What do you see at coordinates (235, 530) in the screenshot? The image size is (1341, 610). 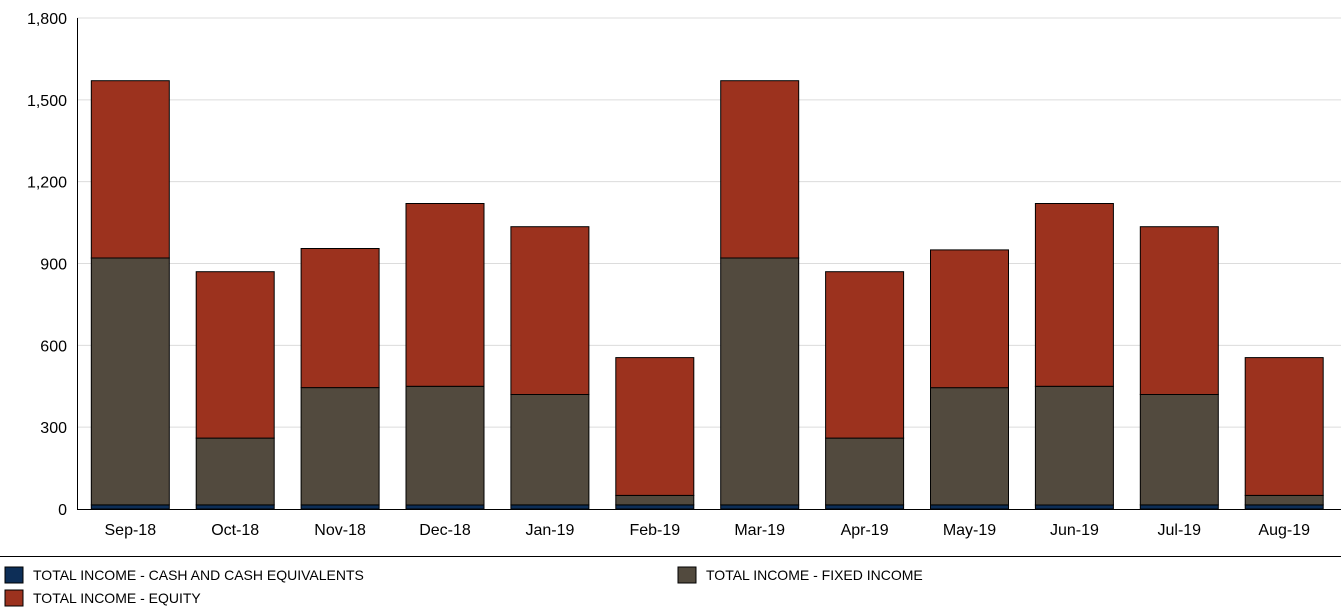 I see `x-tick-label: Oct-18` at bounding box center [235, 530].